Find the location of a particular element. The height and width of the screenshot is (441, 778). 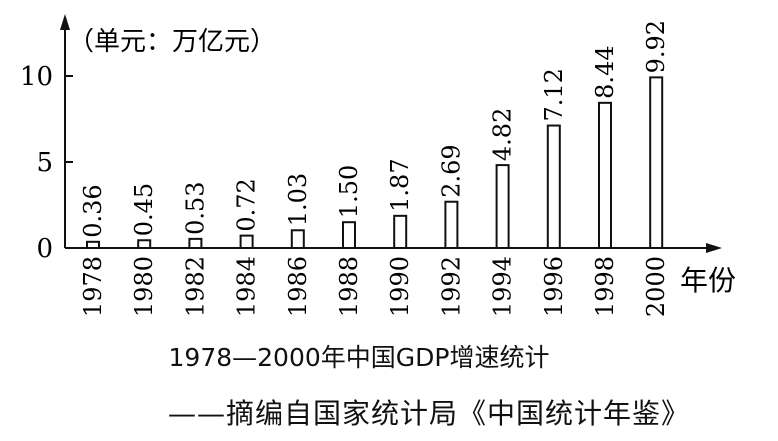

value-label-1992: 2.69 is located at coordinates (451, 170).